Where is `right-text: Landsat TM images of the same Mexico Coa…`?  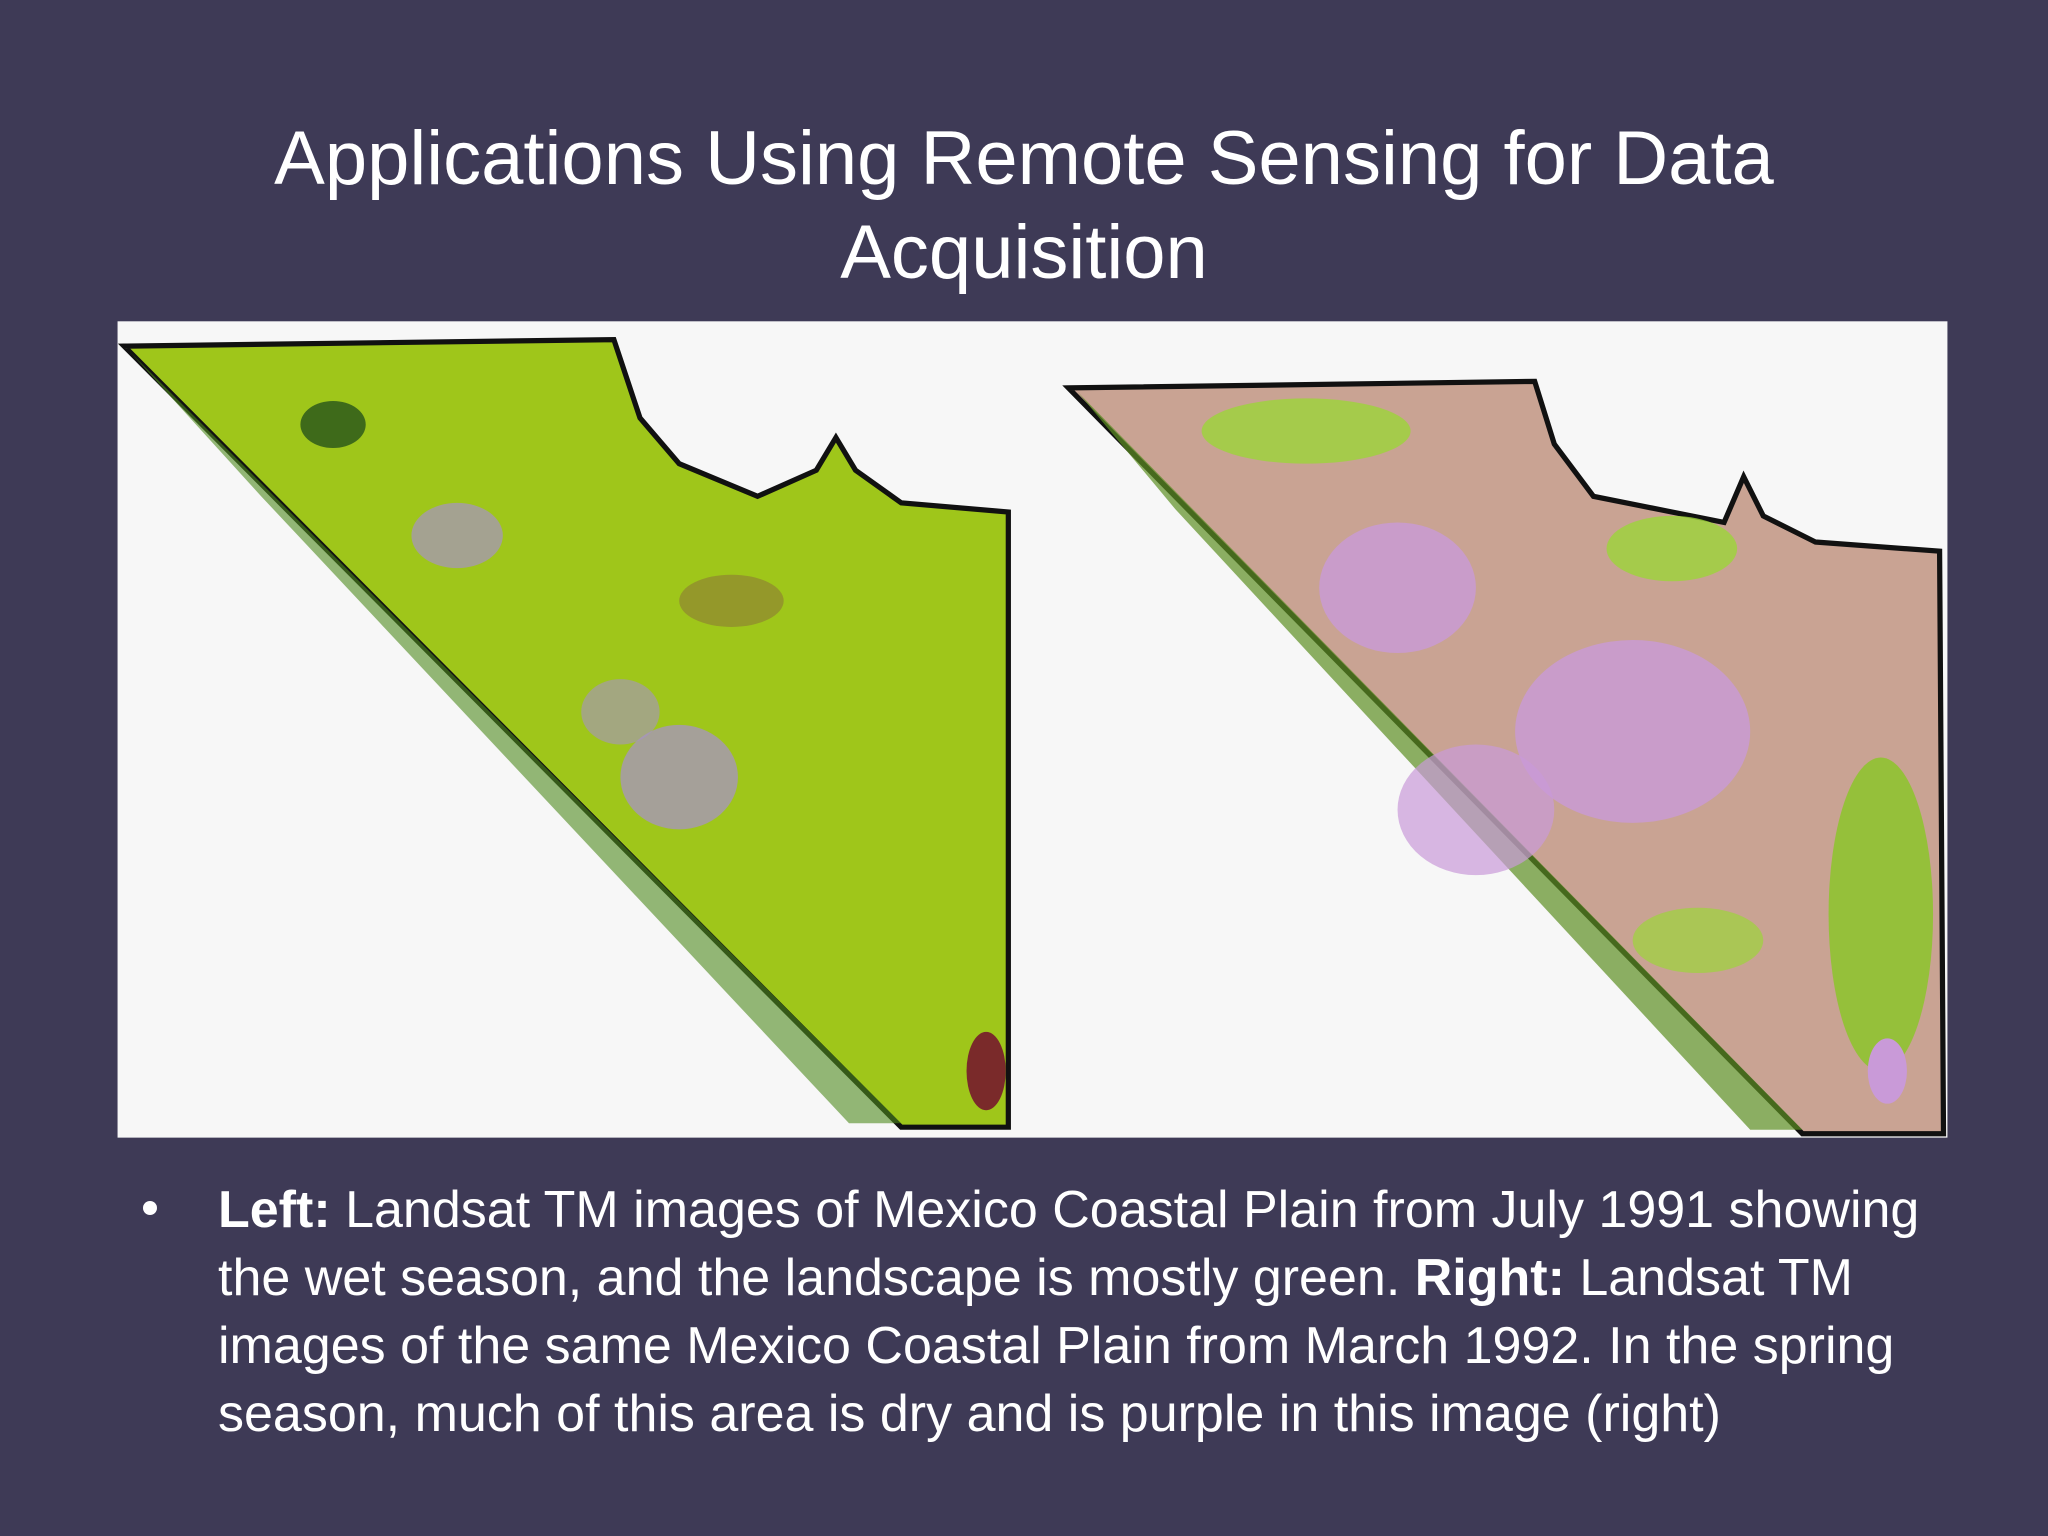
right-text: Landsat TM images of the same Mexico Coa… is located at coordinates (1056, 1346).